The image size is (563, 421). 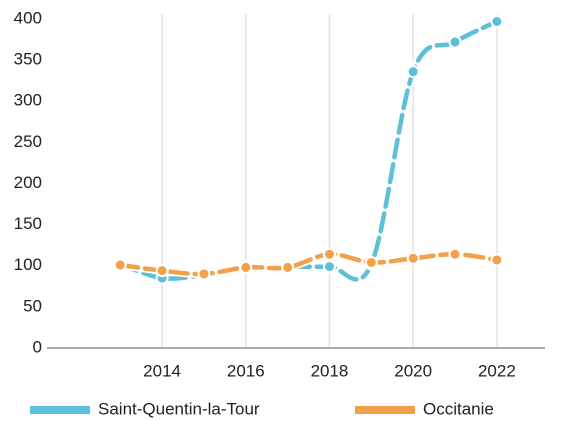 What do you see at coordinates (28, 59) in the screenshot?
I see `y-tick-label: 350` at bounding box center [28, 59].